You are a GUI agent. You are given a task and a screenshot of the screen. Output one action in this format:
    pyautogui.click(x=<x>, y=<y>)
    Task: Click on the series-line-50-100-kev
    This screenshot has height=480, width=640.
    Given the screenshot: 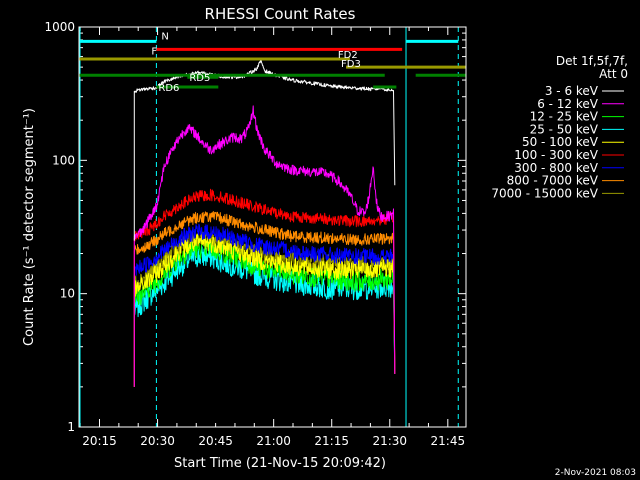 What is the action you would take?
    pyautogui.click(x=264, y=310)
    